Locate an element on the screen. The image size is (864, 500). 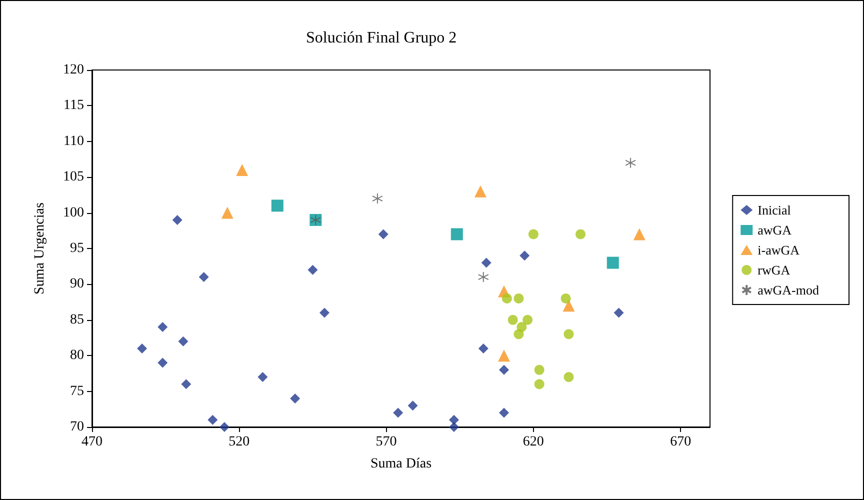
x-tick-label: 520 is located at coordinates (239, 442).